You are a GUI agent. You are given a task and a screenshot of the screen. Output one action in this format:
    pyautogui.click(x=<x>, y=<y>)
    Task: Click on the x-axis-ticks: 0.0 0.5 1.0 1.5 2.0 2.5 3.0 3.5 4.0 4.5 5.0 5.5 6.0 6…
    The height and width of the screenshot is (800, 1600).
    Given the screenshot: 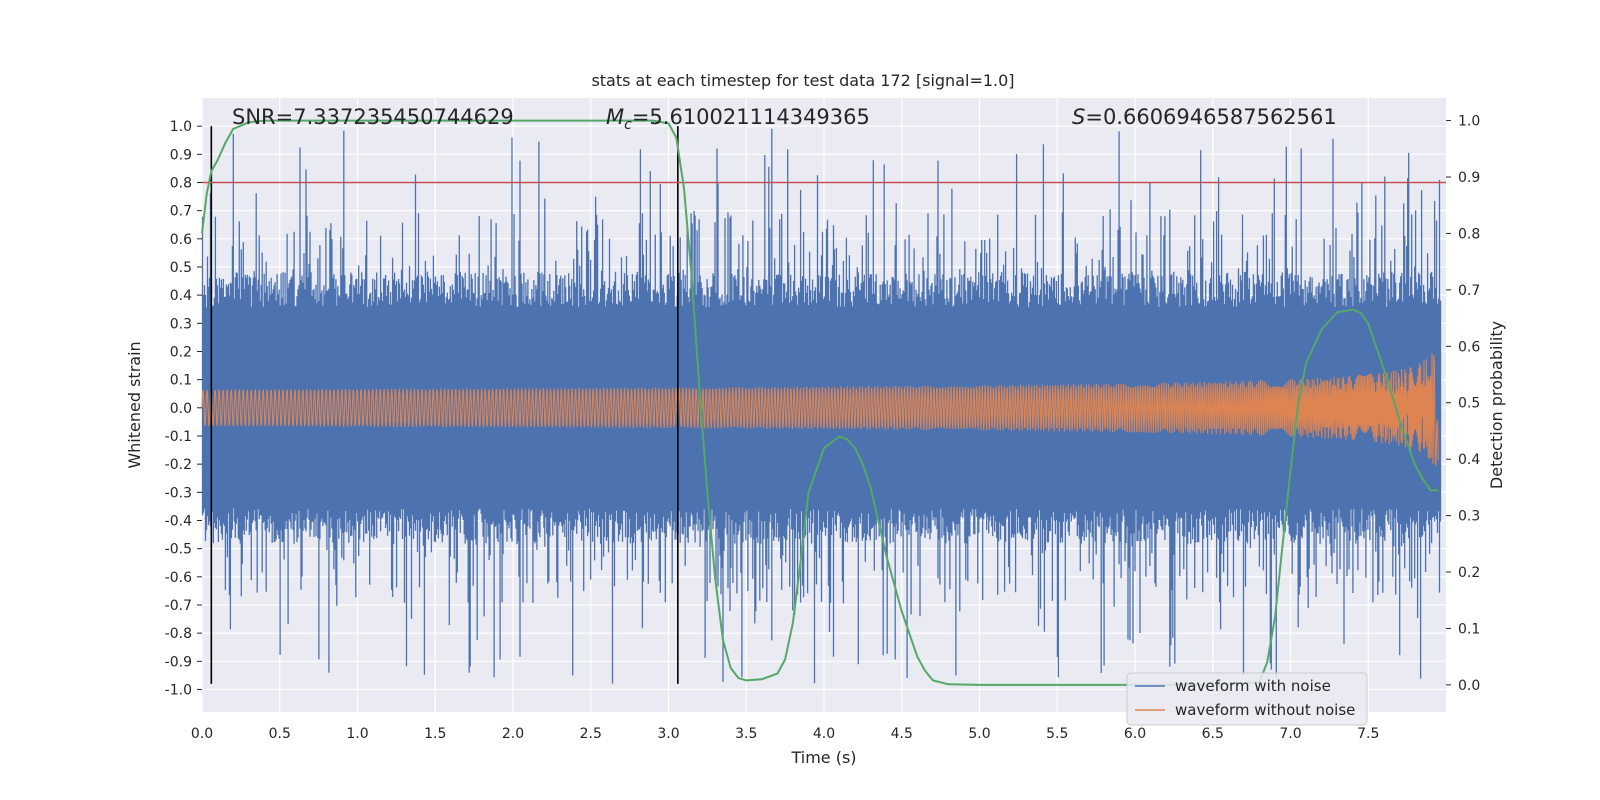 What is the action you would take?
    pyautogui.click(x=785, y=734)
    